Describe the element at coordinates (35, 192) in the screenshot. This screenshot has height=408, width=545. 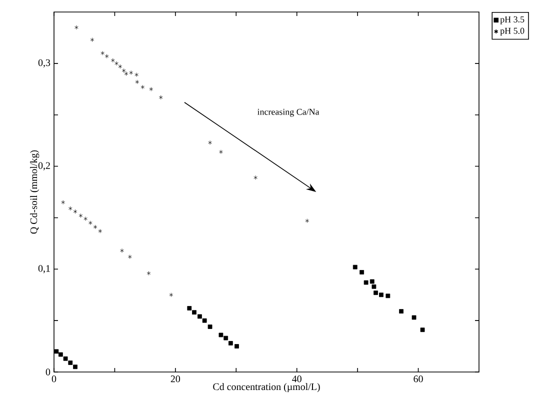
I see `y-axis-title: Q Cd-soil (mmol/kg)` at that location.